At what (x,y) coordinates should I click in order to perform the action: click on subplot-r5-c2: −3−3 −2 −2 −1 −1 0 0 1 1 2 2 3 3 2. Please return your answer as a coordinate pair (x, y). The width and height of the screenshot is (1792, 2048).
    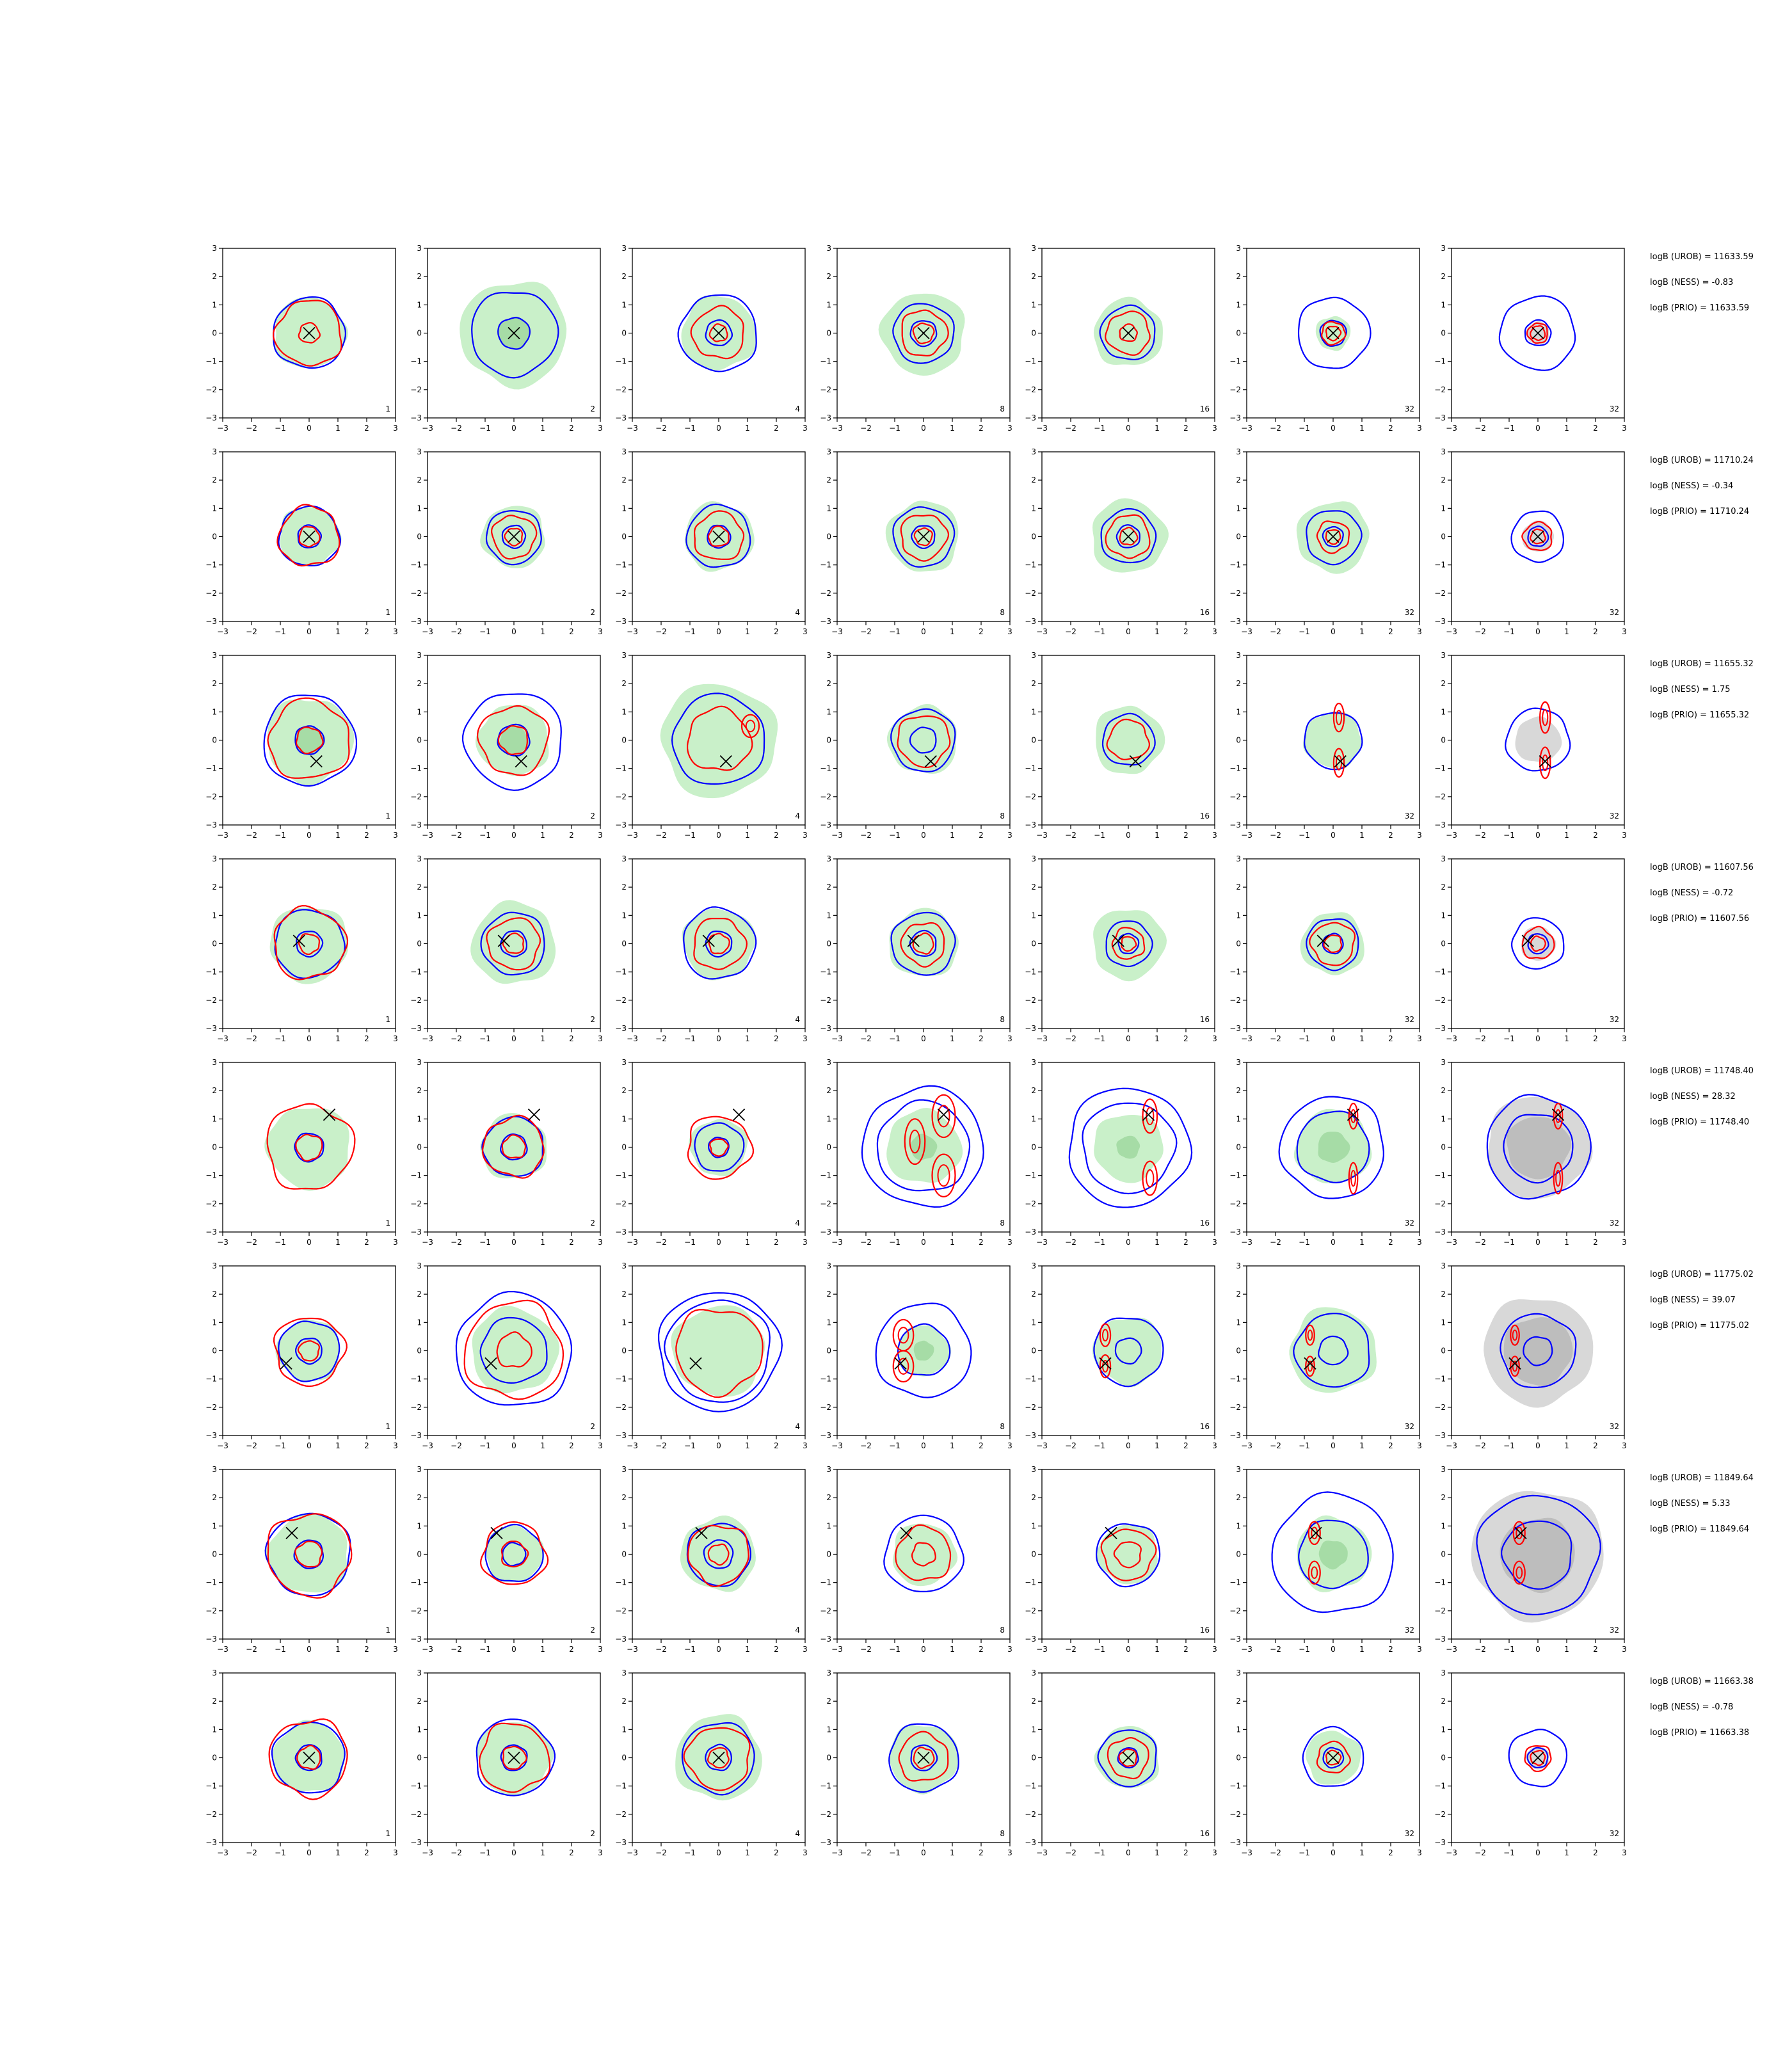
    Looking at the image, I should click on (506, 1152).